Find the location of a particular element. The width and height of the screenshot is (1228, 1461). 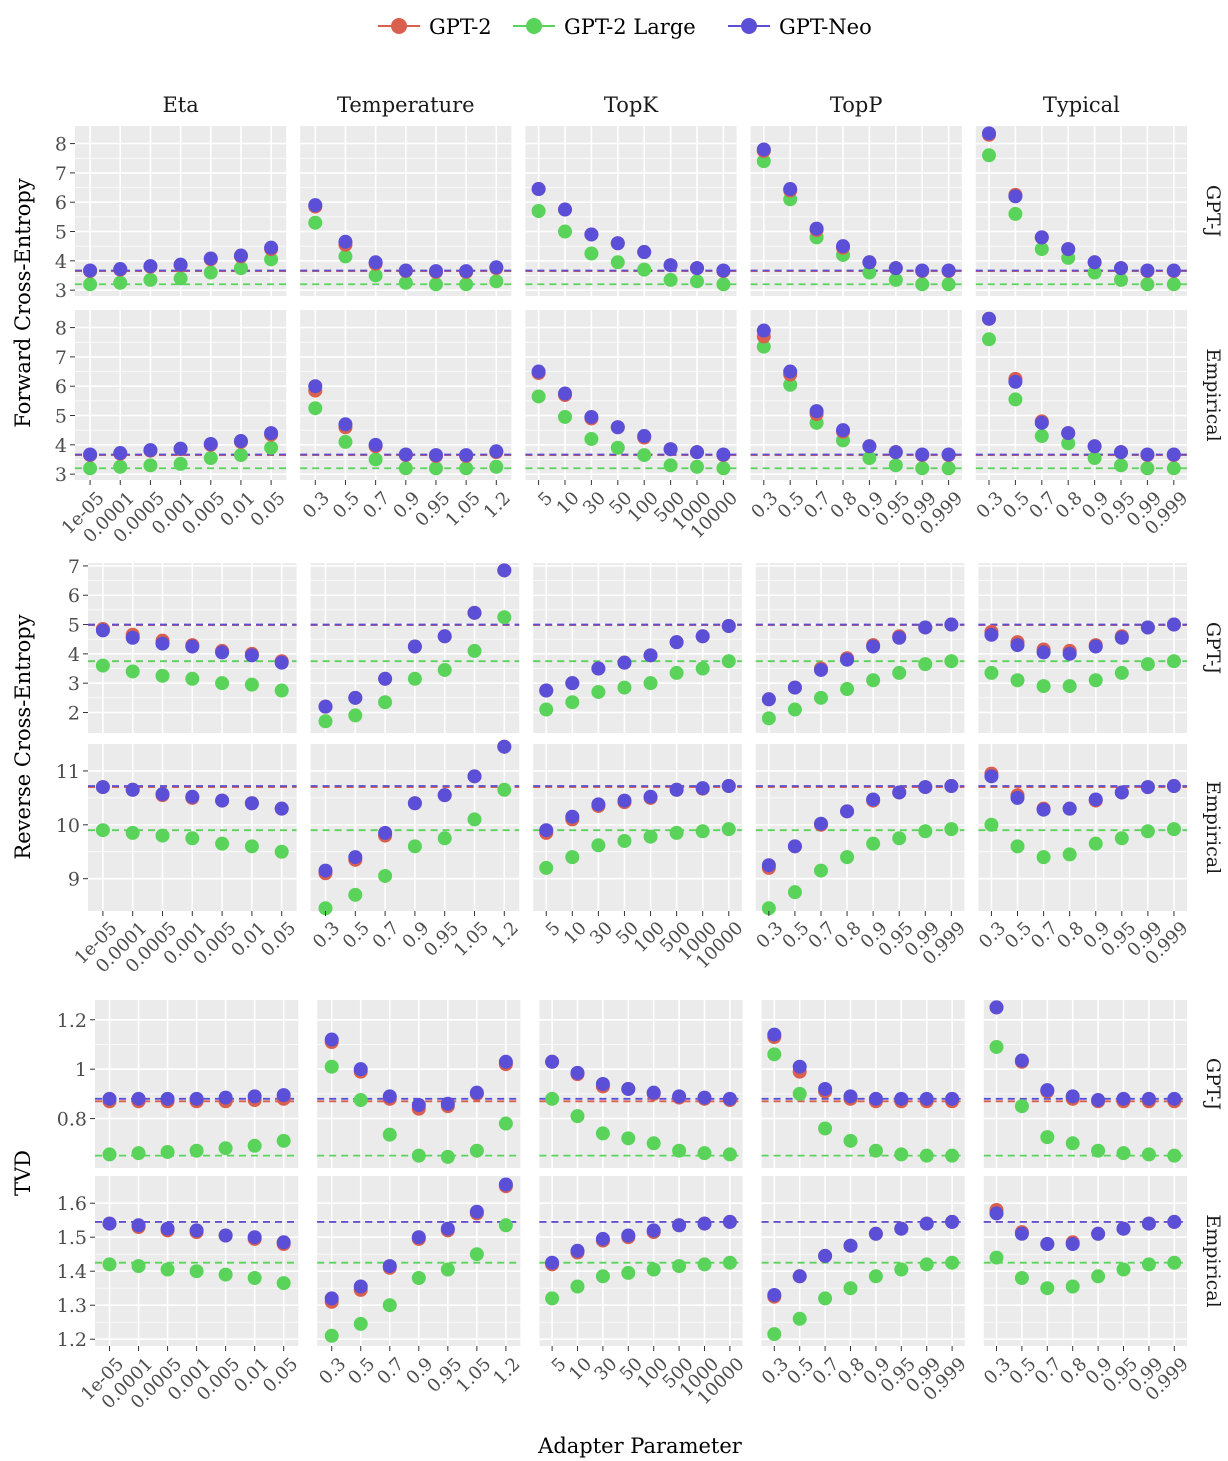

y-tick-label: 10 is located at coordinates (68, 826).